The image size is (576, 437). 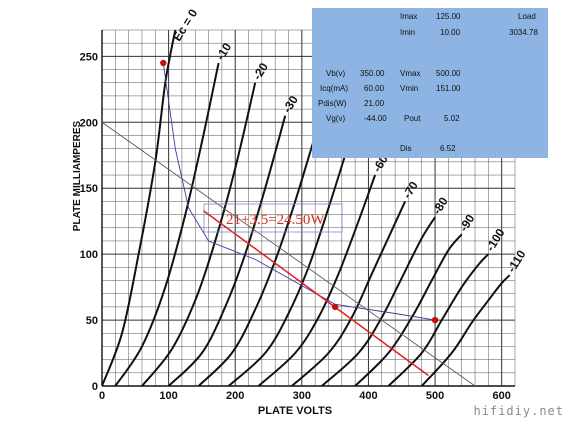 What do you see at coordinates (410, 73) in the screenshot?
I see `vmax-label: Vmax` at bounding box center [410, 73].